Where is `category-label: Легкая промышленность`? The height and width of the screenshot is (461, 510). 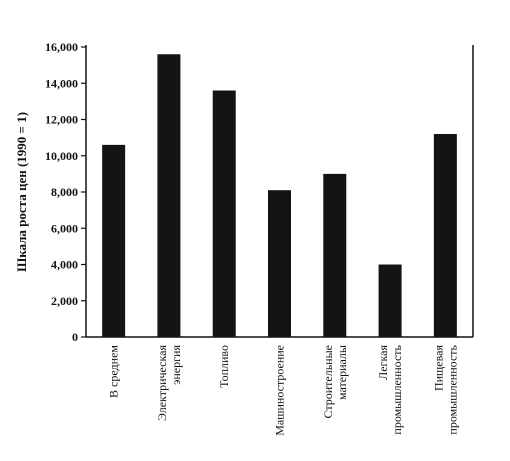
category-label: Легкая промышленность is located at coordinates (390, 389).